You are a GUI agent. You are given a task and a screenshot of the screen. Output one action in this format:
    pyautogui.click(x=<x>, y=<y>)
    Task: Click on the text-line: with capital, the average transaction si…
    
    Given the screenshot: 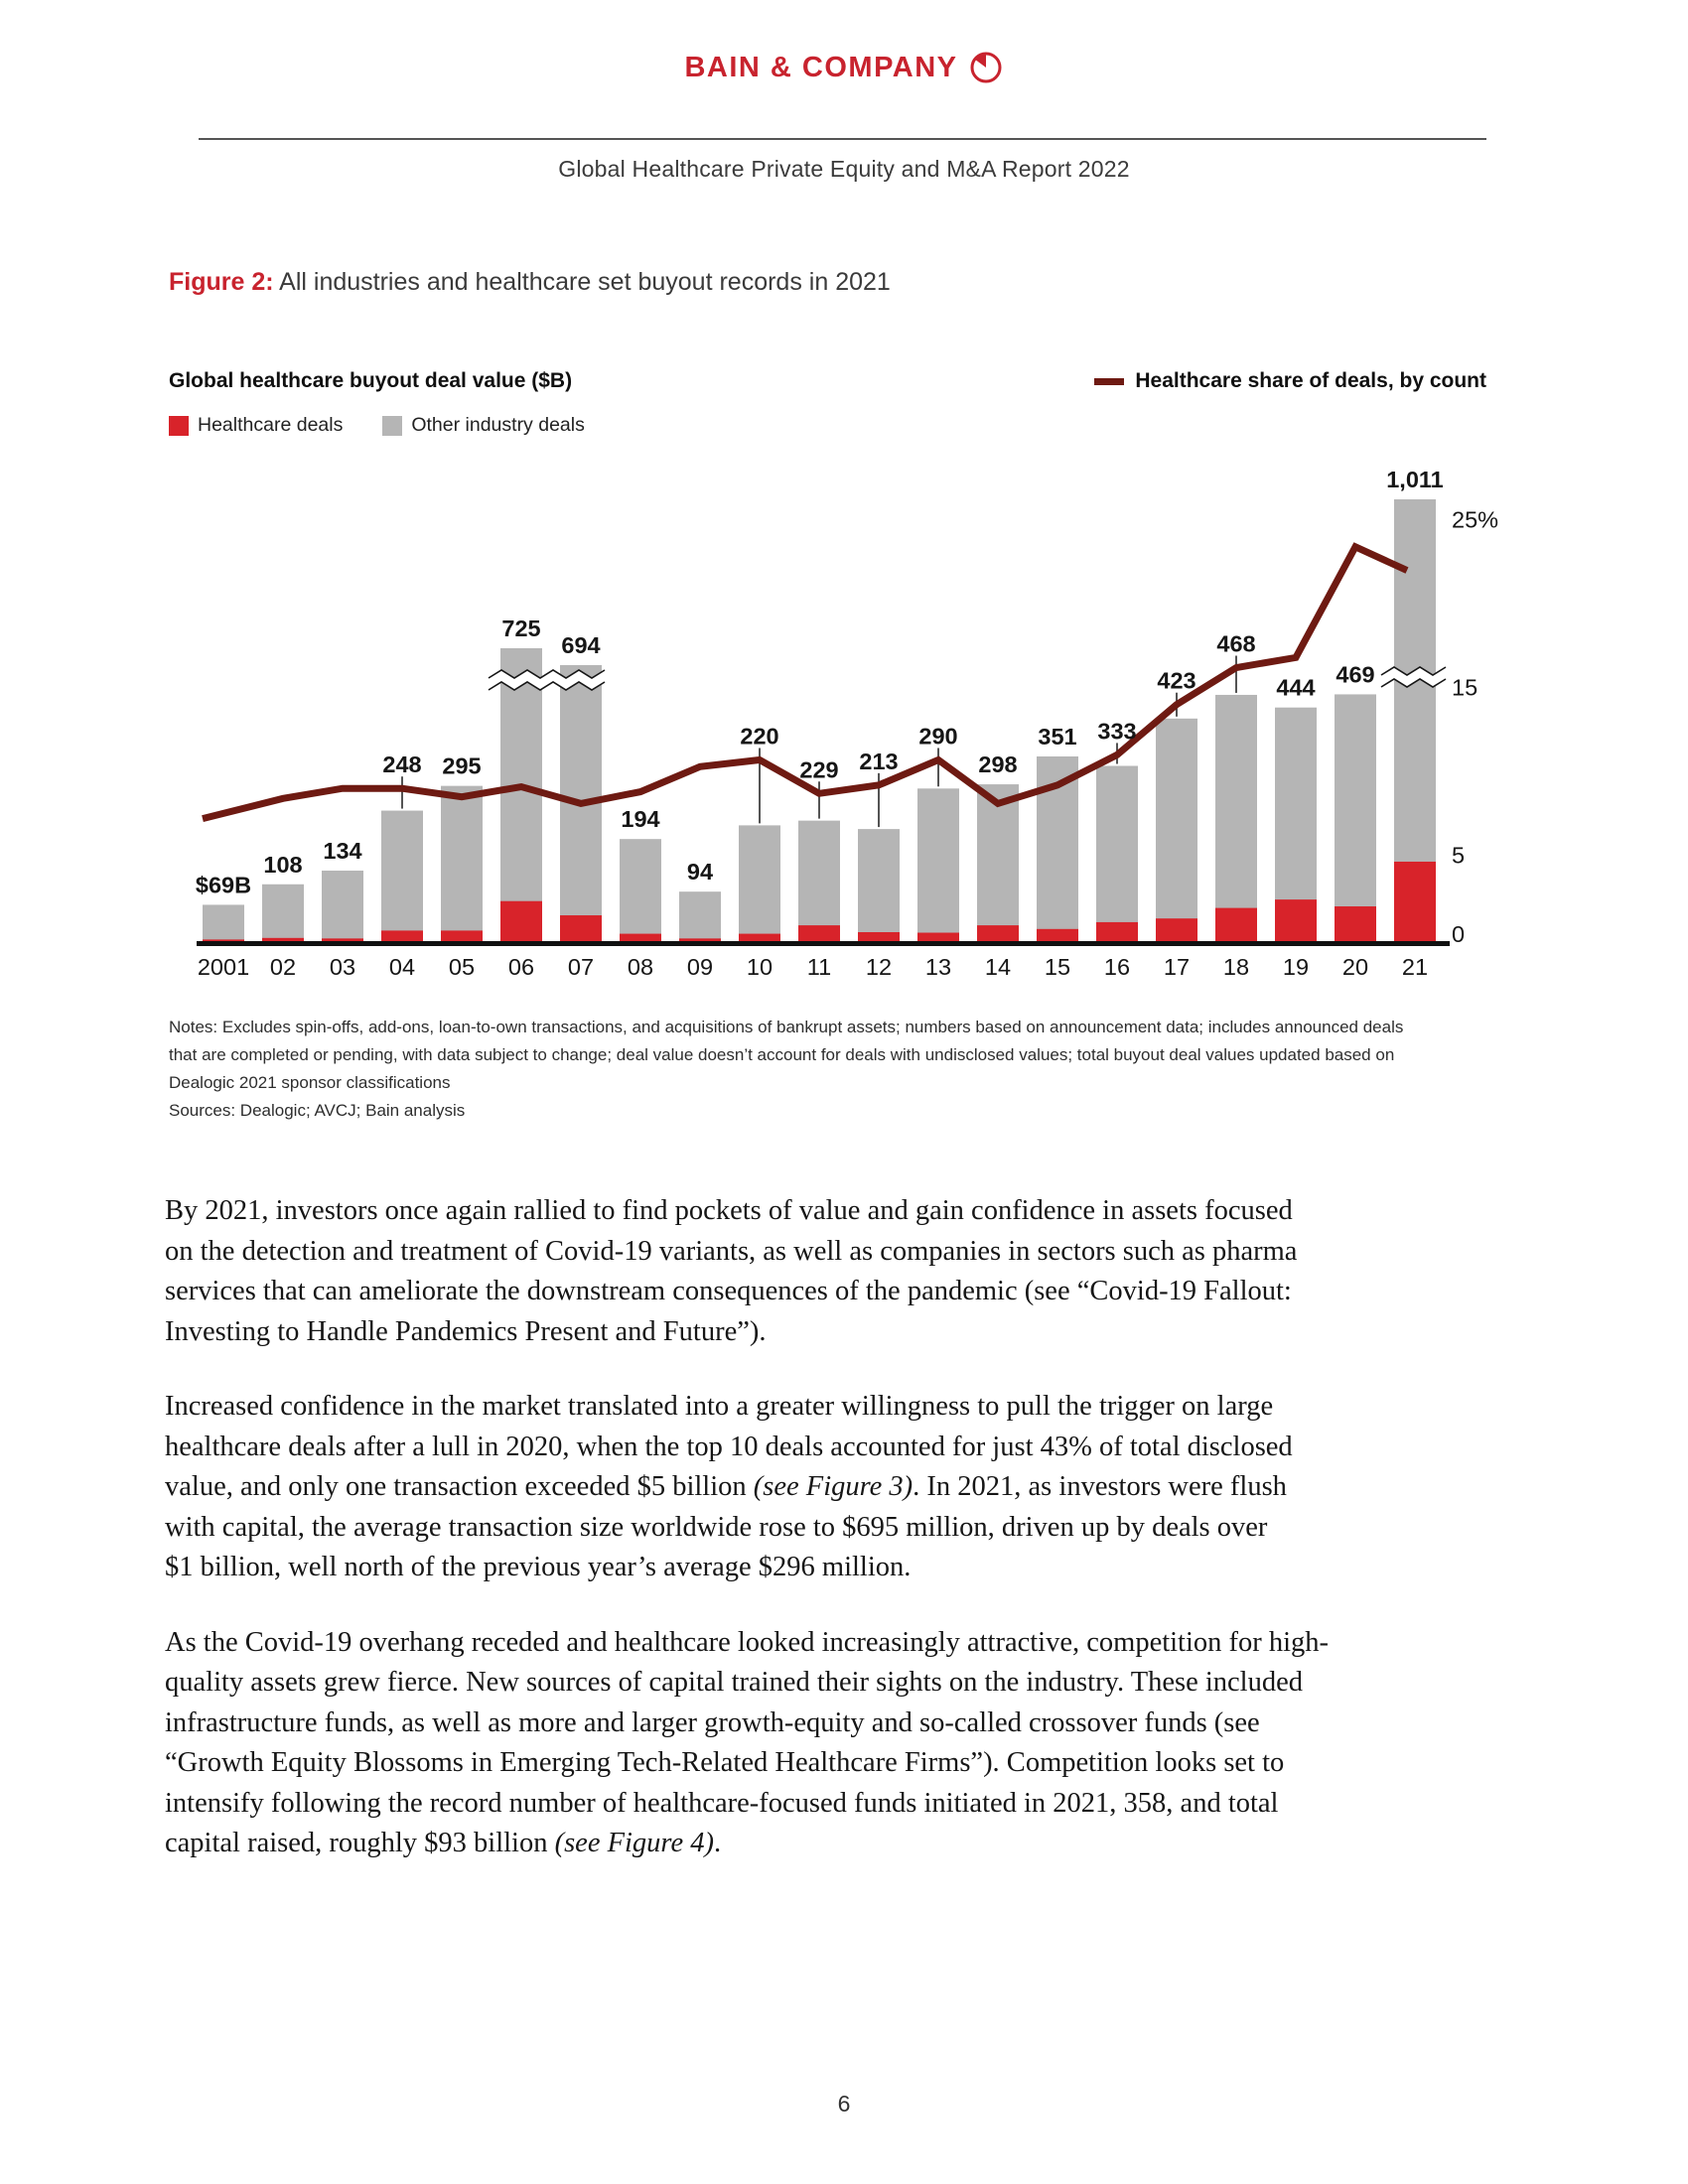 What is the action you would take?
    pyautogui.click(x=716, y=1527)
    